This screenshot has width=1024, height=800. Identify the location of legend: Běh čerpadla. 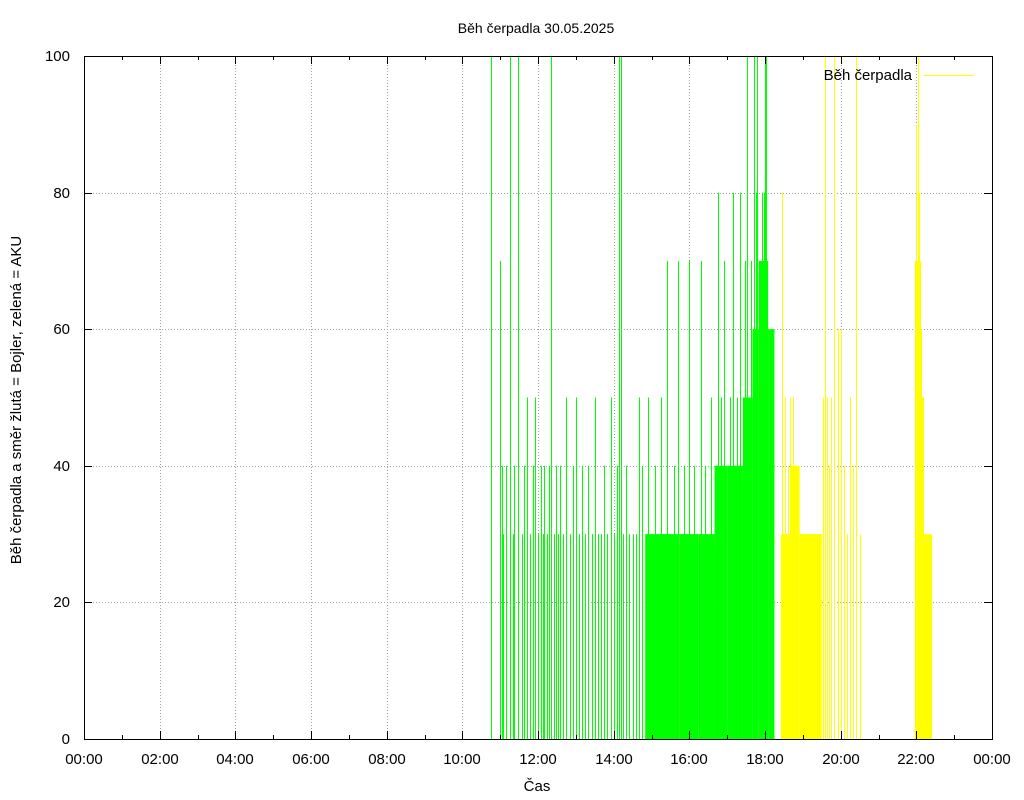
(899, 75).